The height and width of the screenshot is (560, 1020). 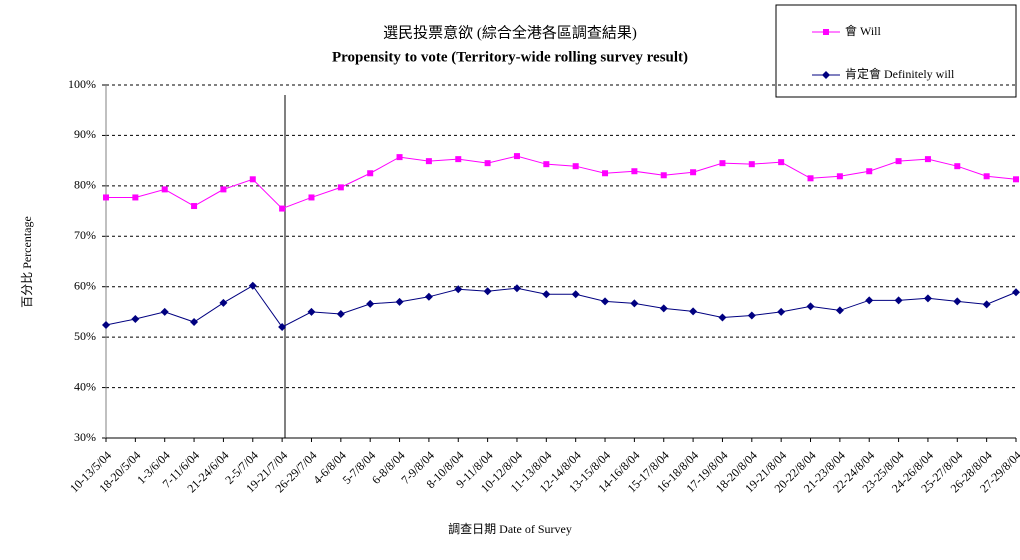 What do you see at coordinates (85, 235) in the screenshot?
I see `y-tick-label: 70%` at bounding box center [85, 235].